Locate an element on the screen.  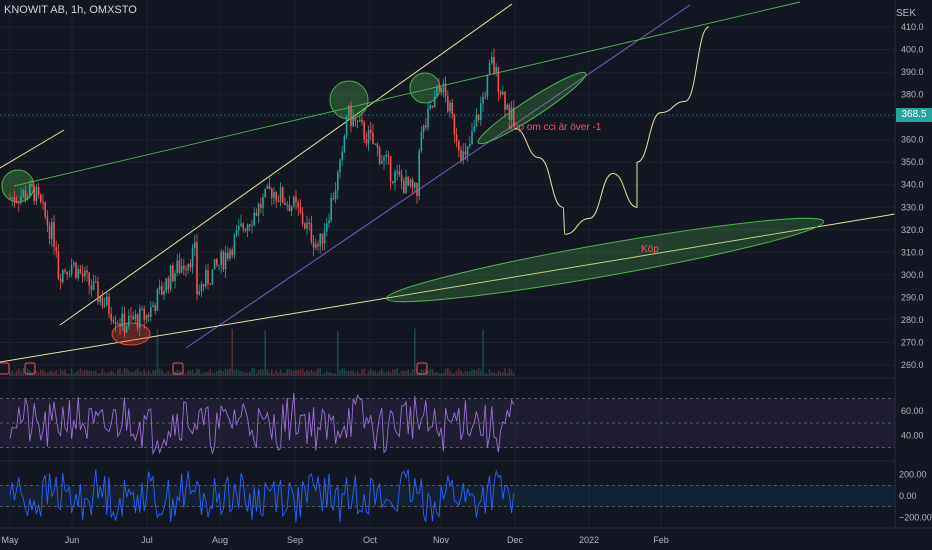
rsi-tick-label: 40.00 is located at coordinates (912, 435).